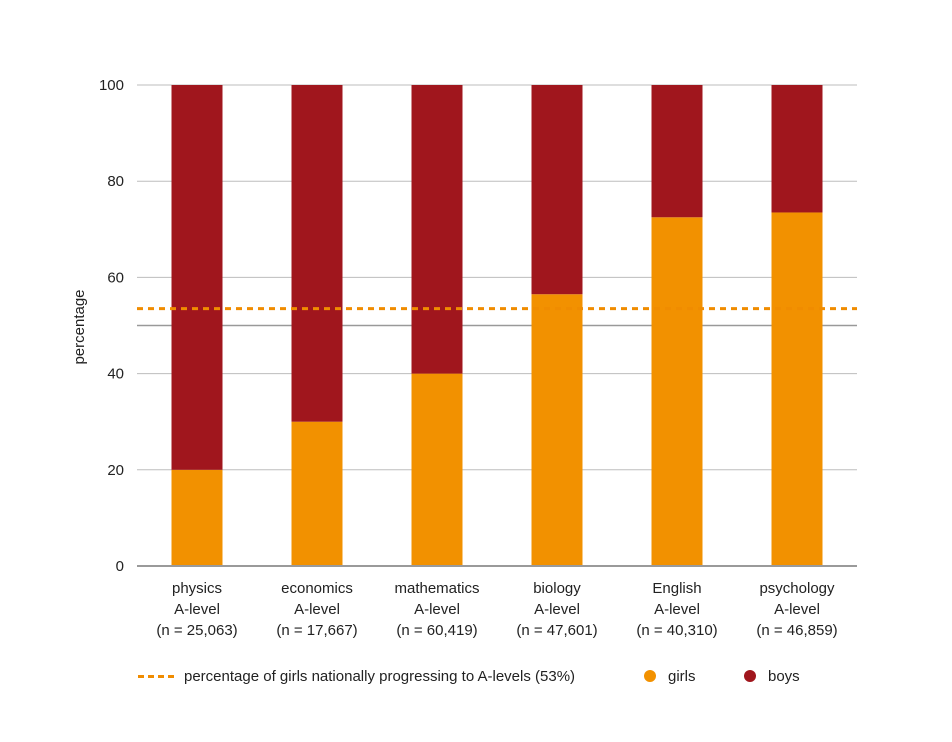 The image size is (952, 742). What do you see at coordinates (115, 470) in the screenshot?
I see `y-tick-label: 20` at bounding box center [115, 470].